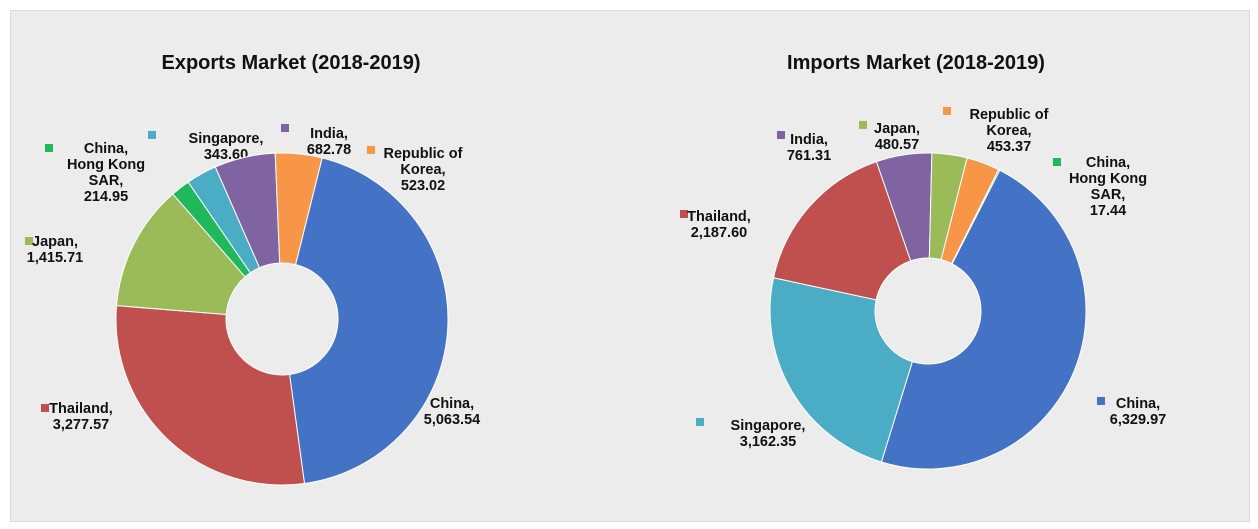 Image resolution: width=1258 pixels, height=529 pixels. I want to click on data-label-japan: Japan, 1,415.71, so click(55, 250).